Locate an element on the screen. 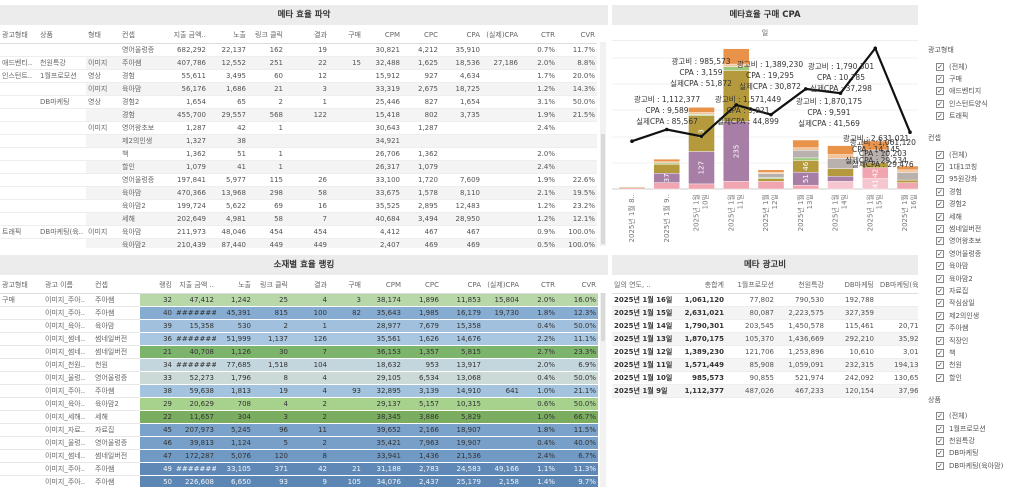 This screenshot has width=1024, height=487. efficiency-scrollbar is located at coordinates (603, 144).